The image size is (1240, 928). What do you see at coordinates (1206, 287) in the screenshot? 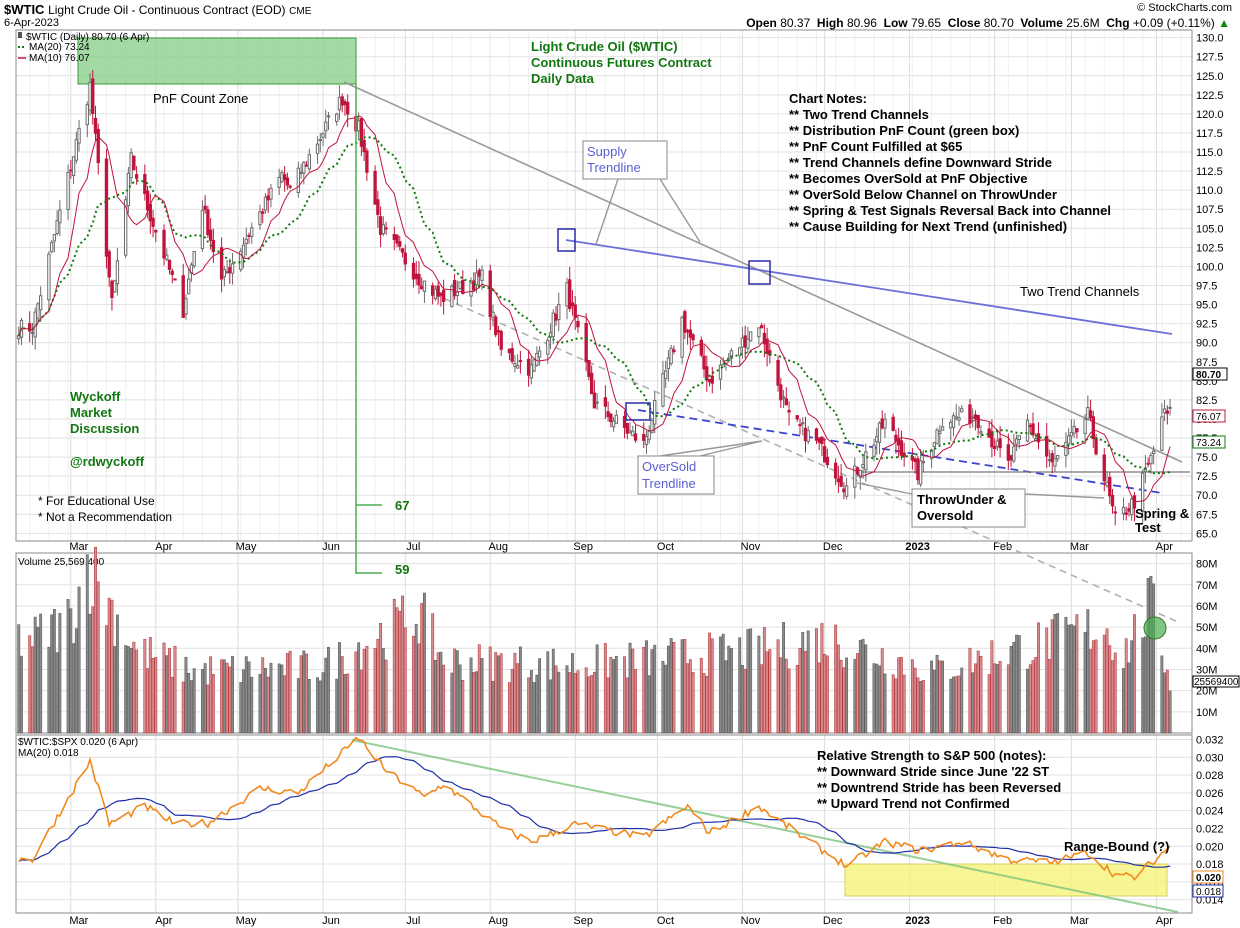
I see `price-y-tick: 97.5` at bounding box center [1206, 287].